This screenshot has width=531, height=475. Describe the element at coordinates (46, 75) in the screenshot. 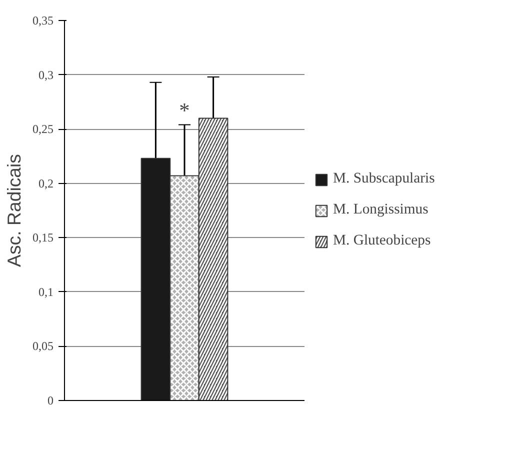

I see `y-tick-label: 0,3` at that location.